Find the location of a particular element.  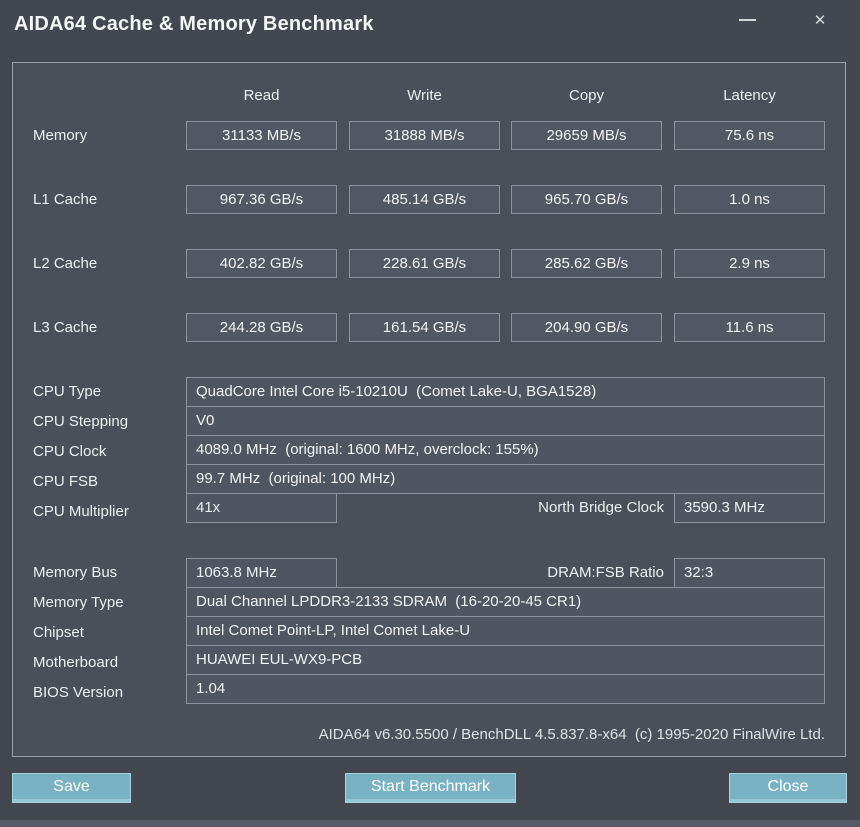

minimize-button is located at coordinates (747, 20).